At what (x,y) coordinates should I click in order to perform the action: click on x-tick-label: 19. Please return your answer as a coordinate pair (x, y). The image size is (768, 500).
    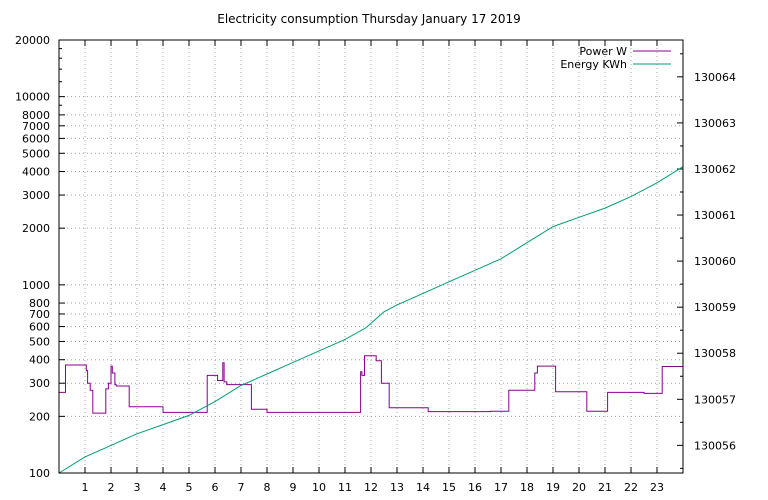
    Looking at the image, I should click on (553, 487).